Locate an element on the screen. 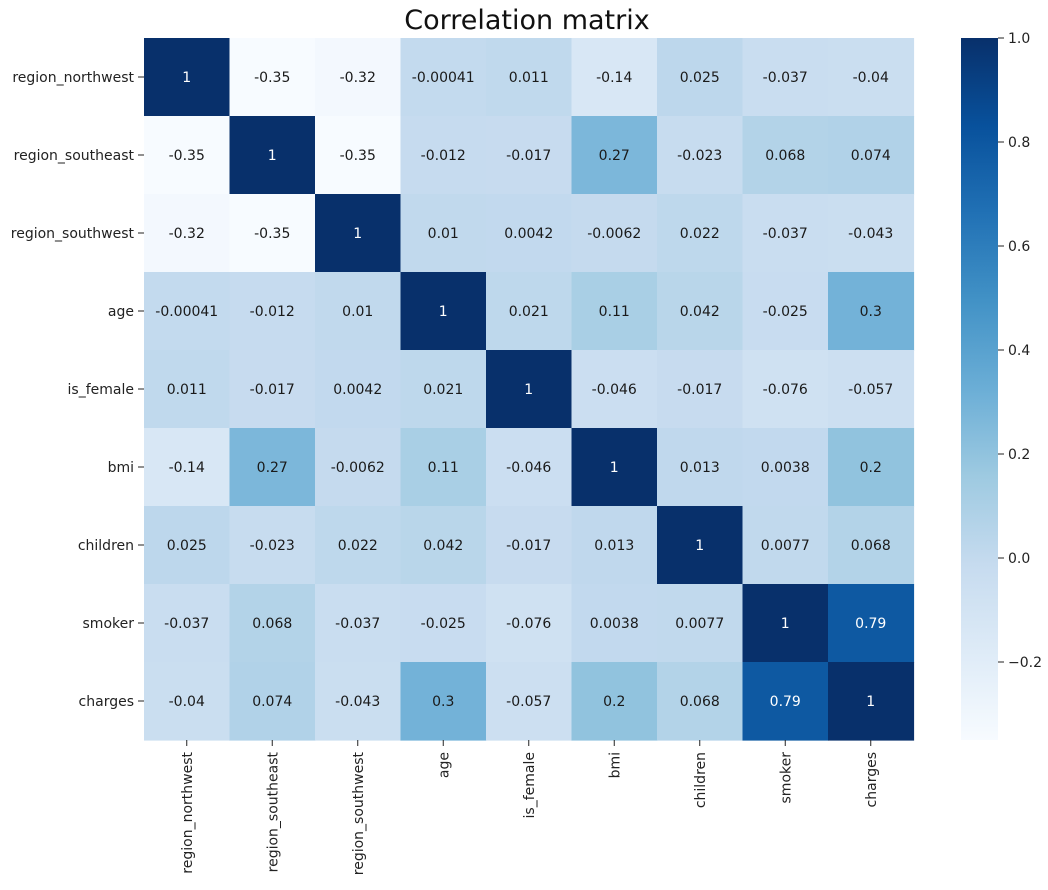 The height and width of the screenshot is (890, 1048). column-label: children is located at coordinates (701, 780).